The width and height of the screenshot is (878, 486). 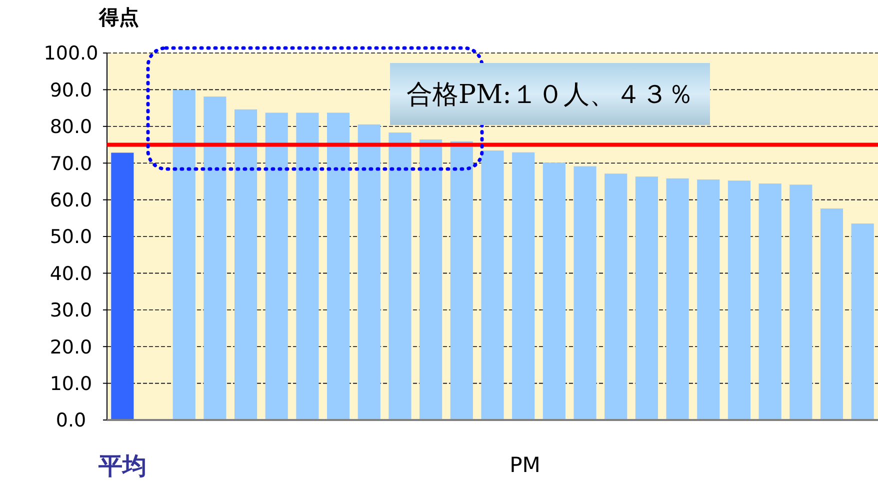 I want to click on x-axis-title: PM, so click(x=525, y=465).